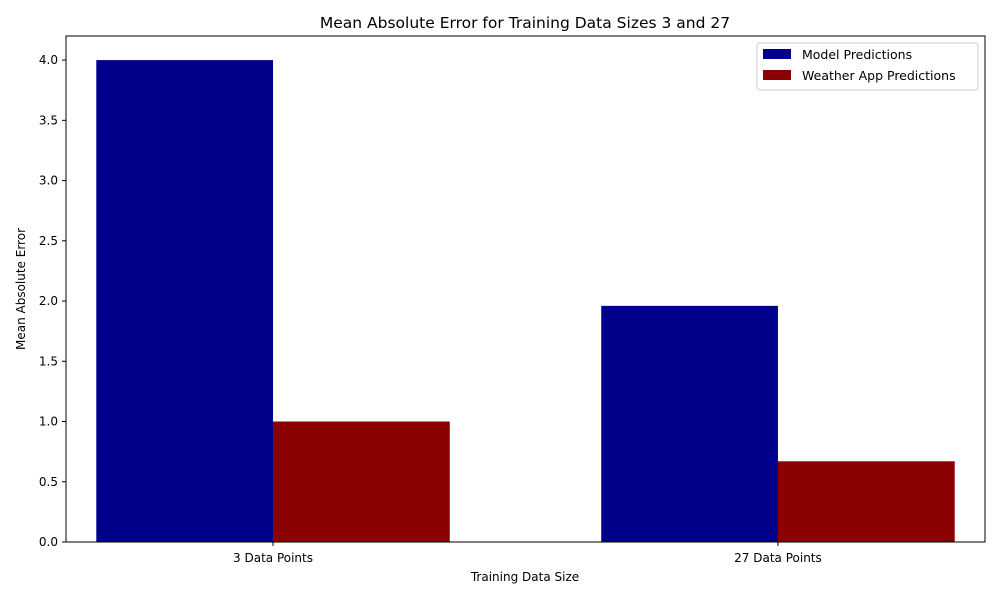  What do you see at coordinates (48, 482) in the screenshot?
I see `y-tick-label: 0.5` at bounding box center [48, 482].